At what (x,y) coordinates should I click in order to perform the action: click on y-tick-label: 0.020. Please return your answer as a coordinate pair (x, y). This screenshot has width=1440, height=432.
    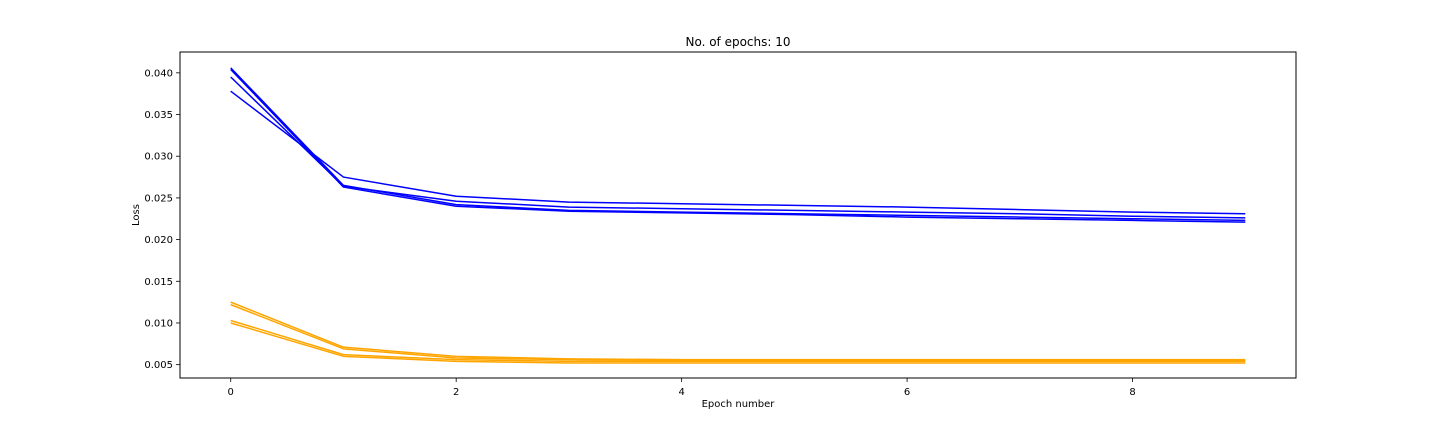
    Looking at the image, I should click on (158, 240).